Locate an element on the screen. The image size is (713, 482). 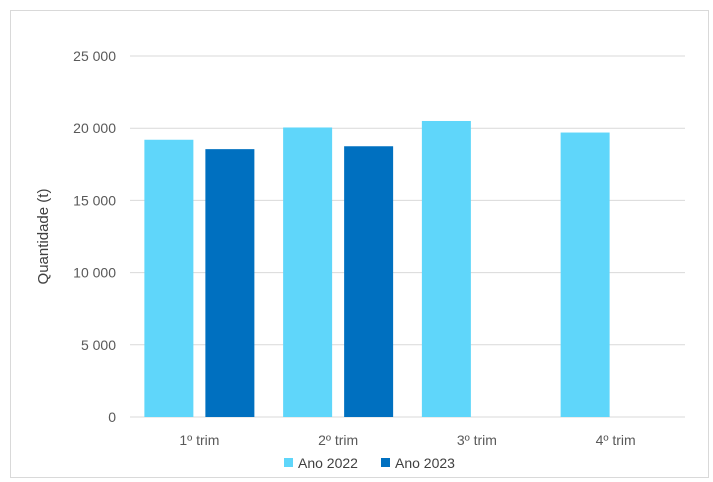
y-axis-title: Quantidade (t) is located at coordinates (43, 237).